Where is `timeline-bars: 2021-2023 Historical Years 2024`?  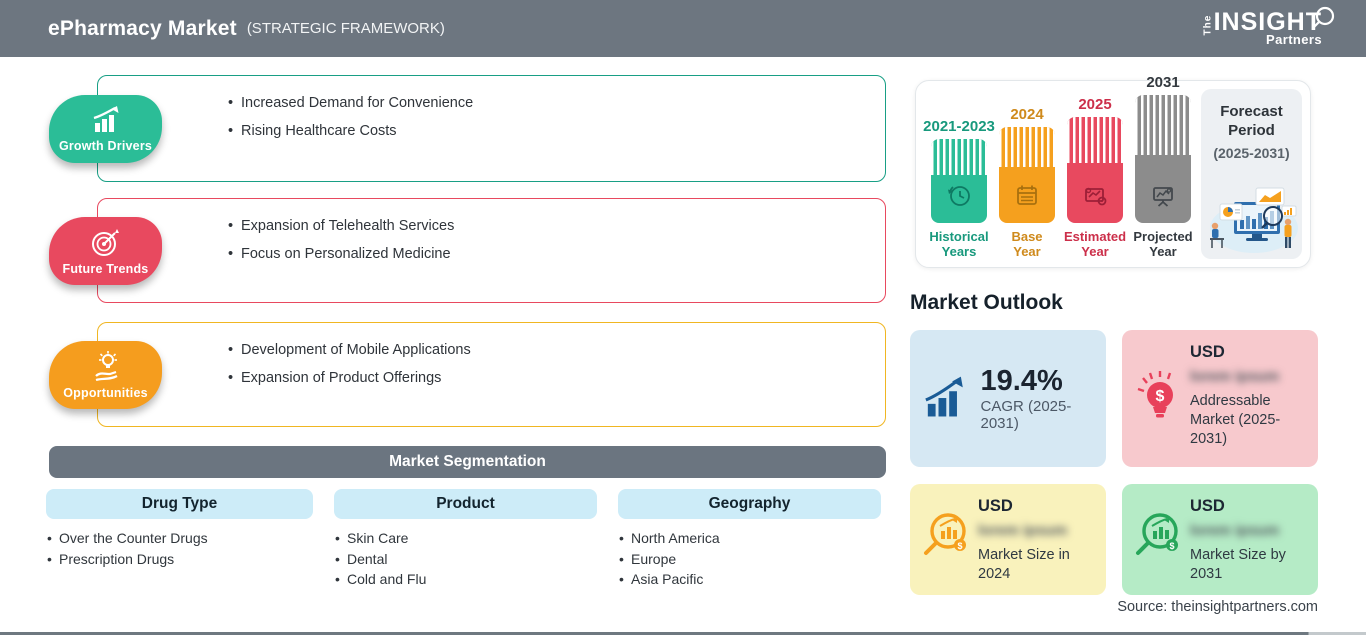
timeline-bars: 2021-2023 Historical Years 2024 is located at coordinates (1057, 166).